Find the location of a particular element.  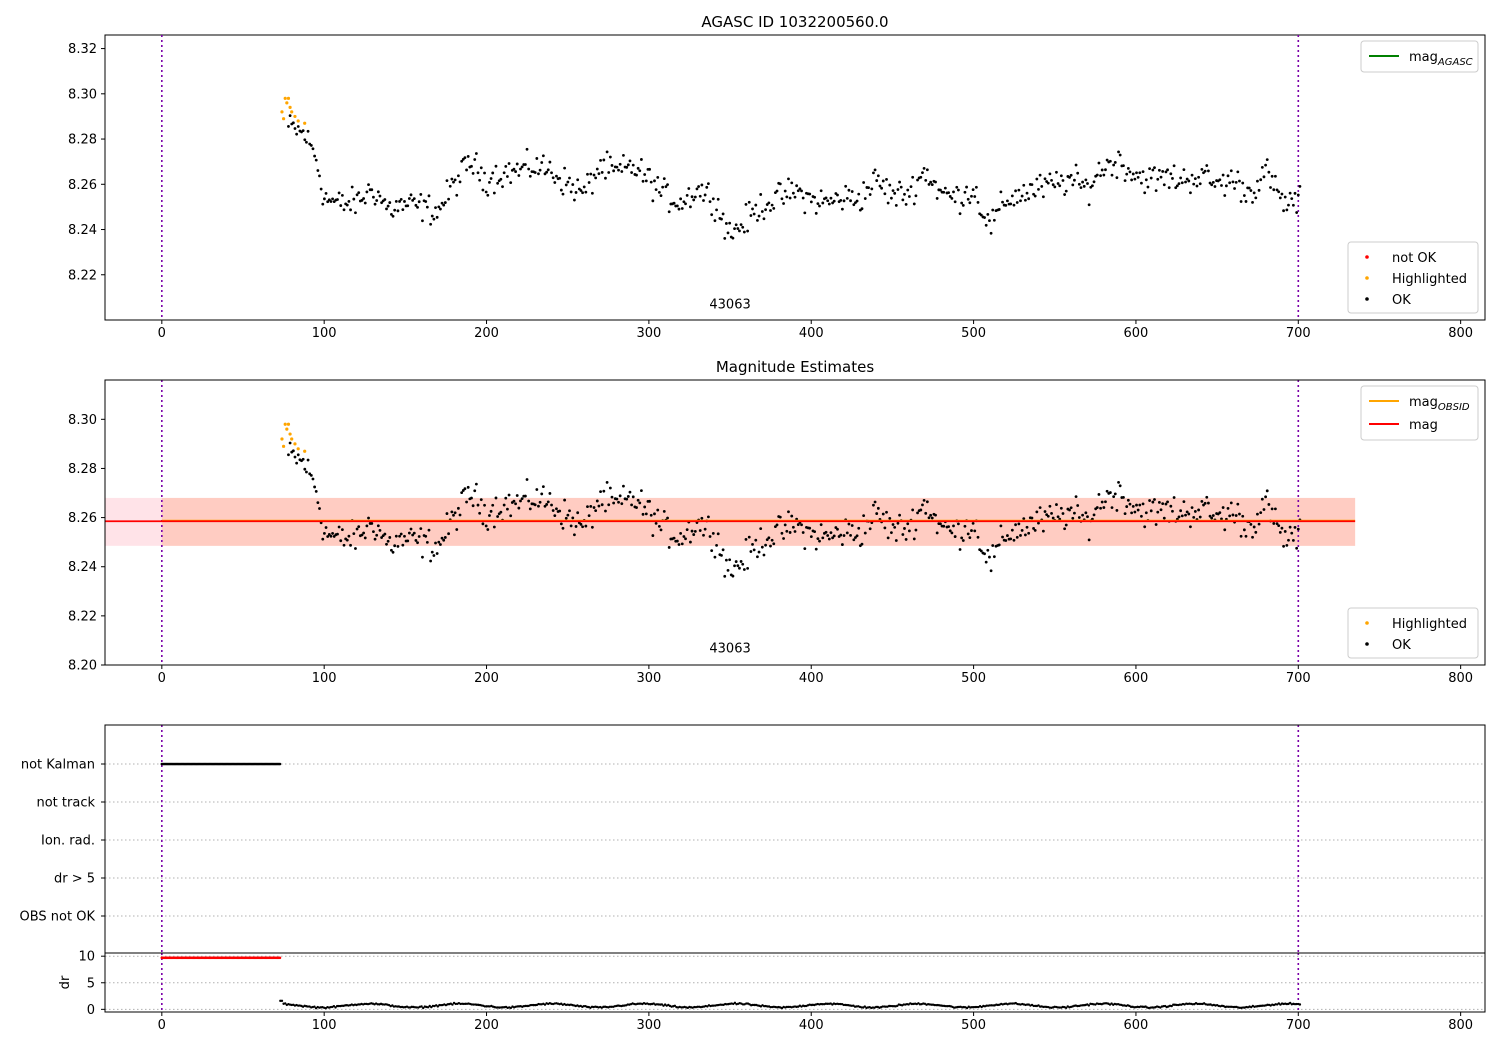

highlighted-point is located at coordinates (305, 451).